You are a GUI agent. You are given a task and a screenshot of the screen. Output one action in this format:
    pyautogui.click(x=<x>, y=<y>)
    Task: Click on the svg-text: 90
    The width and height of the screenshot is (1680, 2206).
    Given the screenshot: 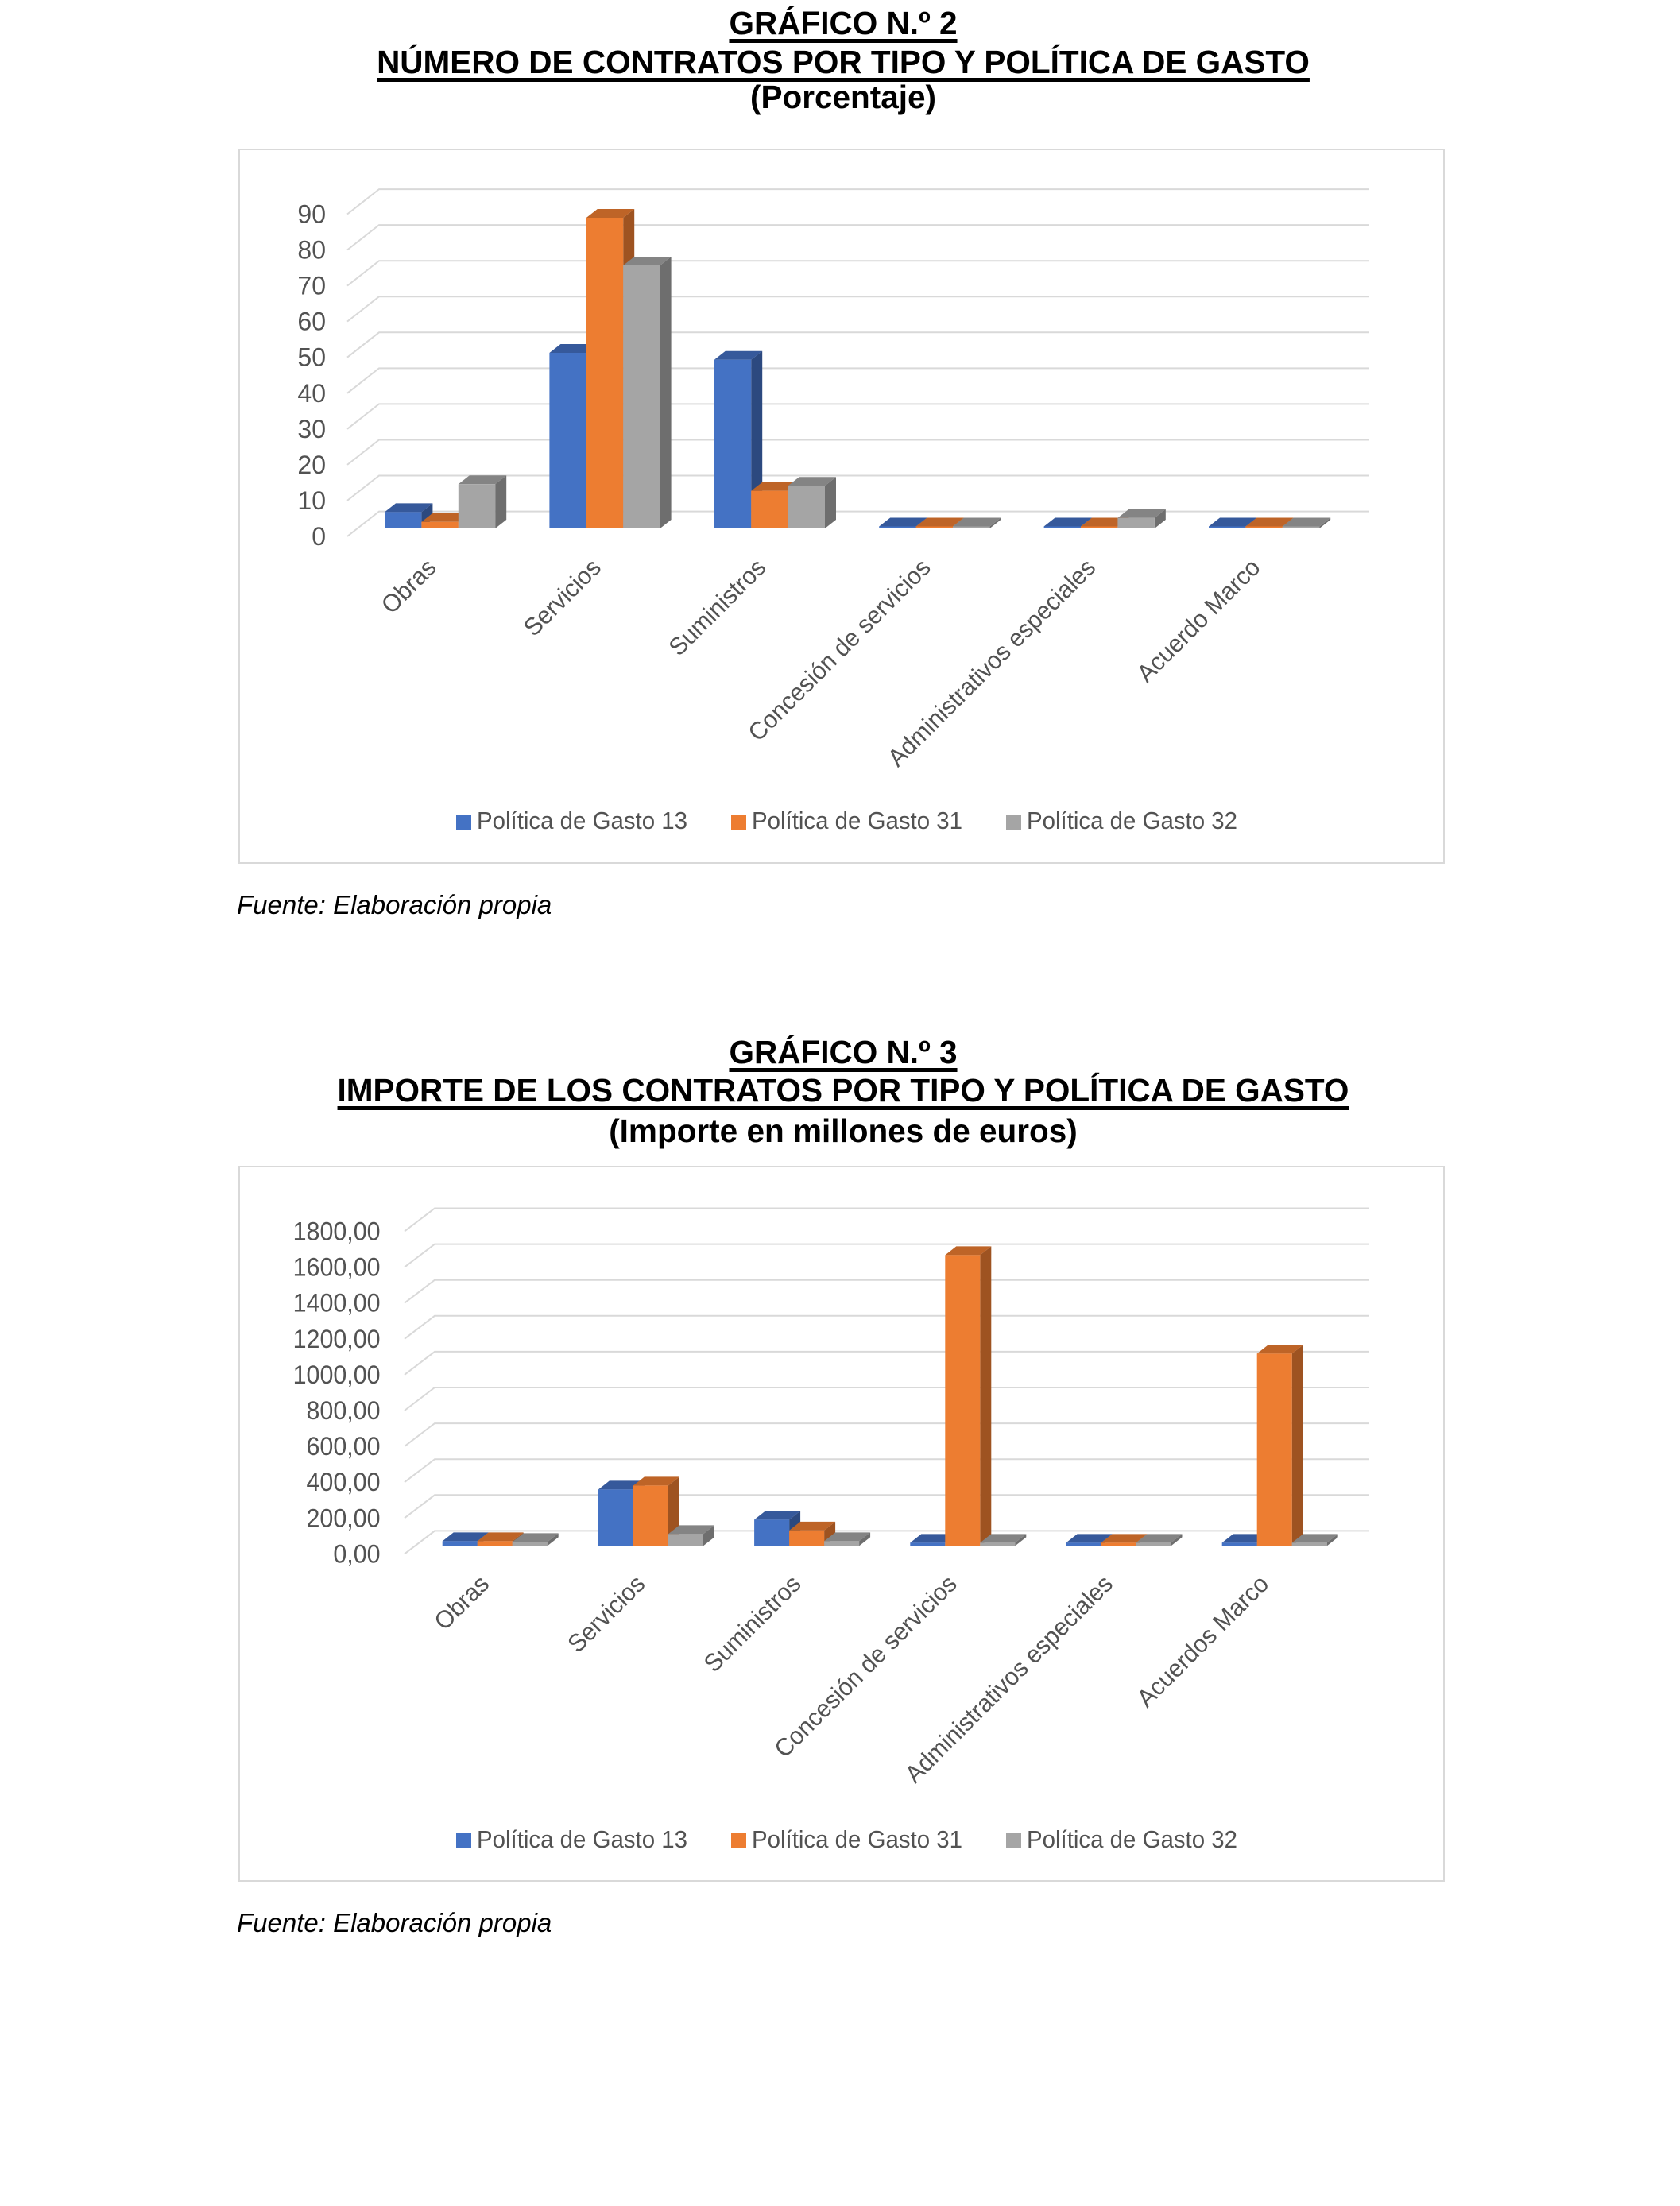 What is the action you would take?
    pyautogui.click(x=311, y=215)
    